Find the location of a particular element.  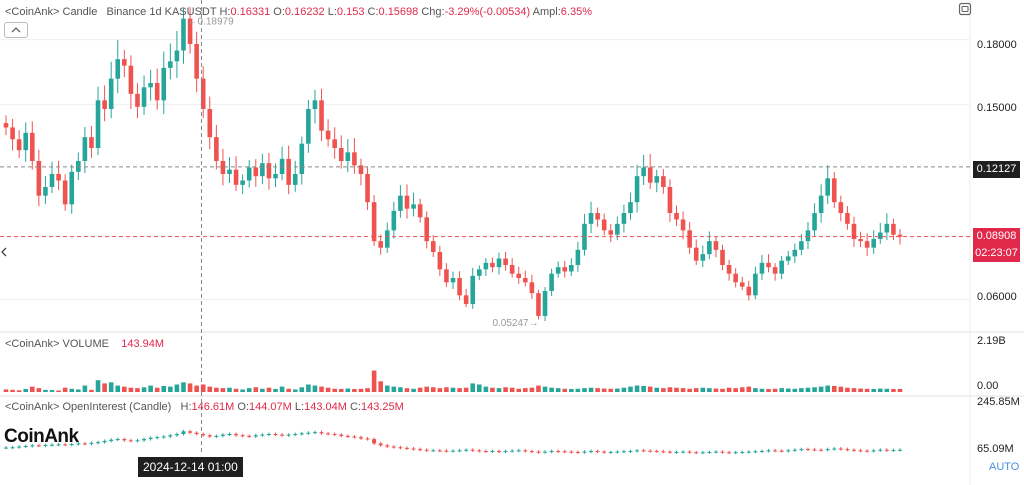

header-open: 0.16232 is located at coordinates (304, 12).